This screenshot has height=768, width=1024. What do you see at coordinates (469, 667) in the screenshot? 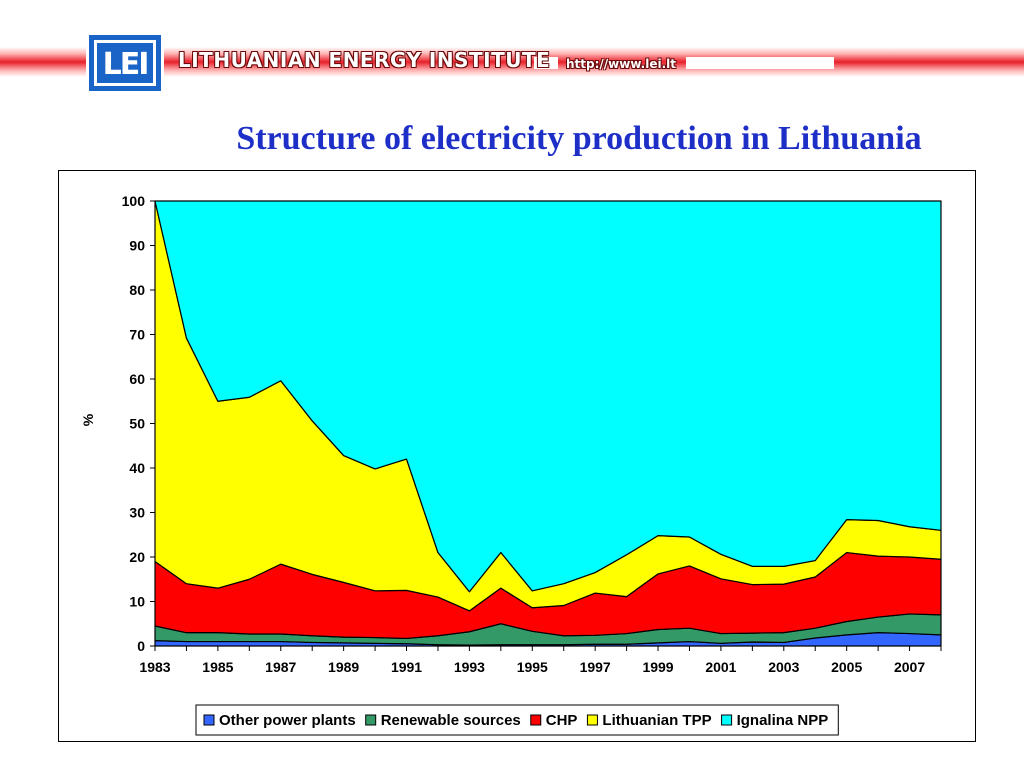
I see `x-tick-label: 1993` at bounding box center [469, 667].